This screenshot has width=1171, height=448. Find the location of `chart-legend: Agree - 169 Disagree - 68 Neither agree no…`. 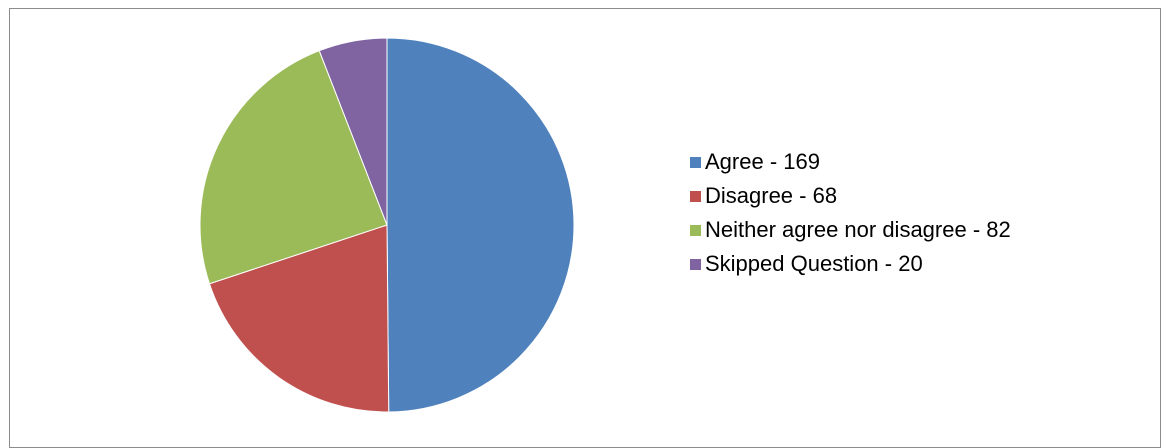

chart-legend: Agree - 169 Disagree - 68 Neither agree no… is located at coordinates (850, 213).